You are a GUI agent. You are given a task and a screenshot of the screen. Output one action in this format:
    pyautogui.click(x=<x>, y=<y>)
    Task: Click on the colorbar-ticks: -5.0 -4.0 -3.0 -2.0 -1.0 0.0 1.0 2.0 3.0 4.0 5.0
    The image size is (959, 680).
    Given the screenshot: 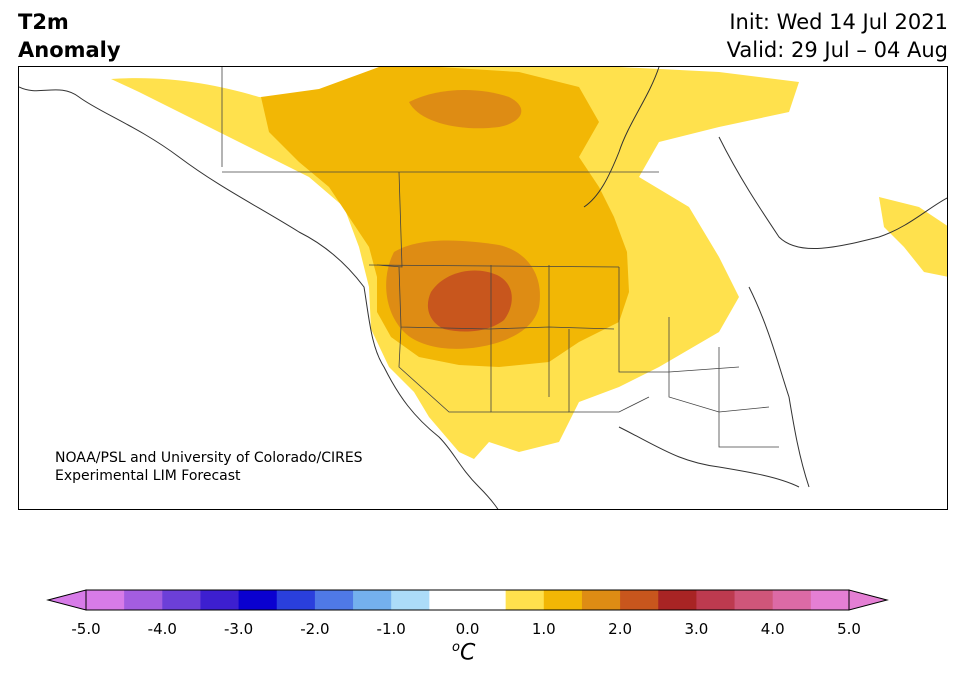 What is the action you would take?
    pyautogui.click(x=479, y=630)
    